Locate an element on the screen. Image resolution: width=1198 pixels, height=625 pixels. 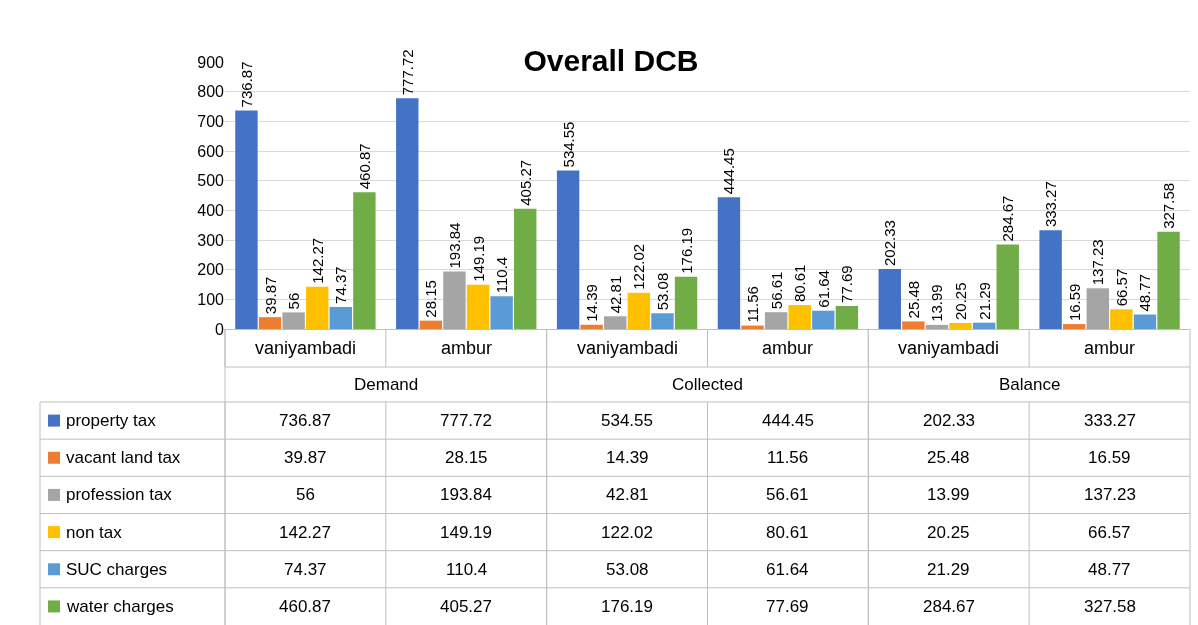
data-label: 13.99 is located at coordinates (948, 494).